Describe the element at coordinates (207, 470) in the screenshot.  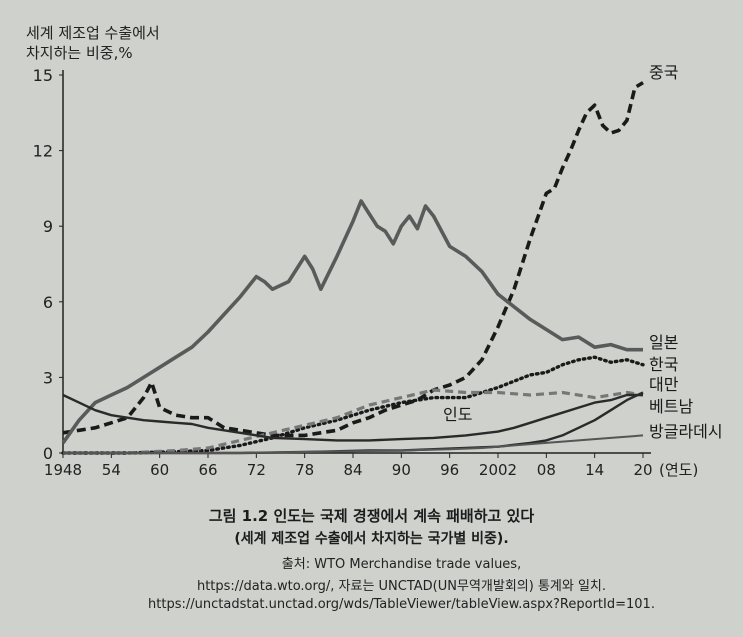
I see `x-tick-label: 66` at that location.